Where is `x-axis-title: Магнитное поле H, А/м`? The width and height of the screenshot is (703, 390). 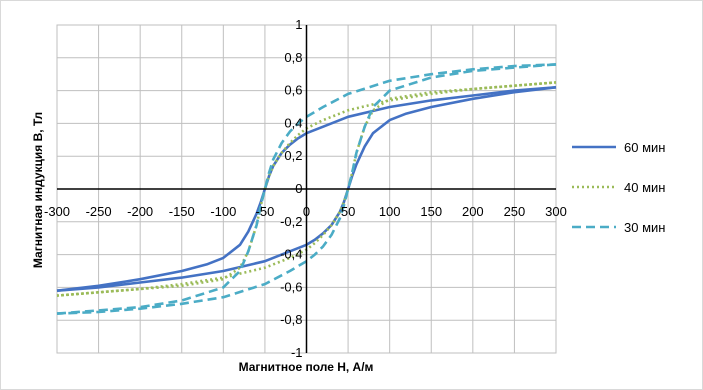
x-axis-title: Магнитное поле H, А/м is located at coordinates (306, 367).